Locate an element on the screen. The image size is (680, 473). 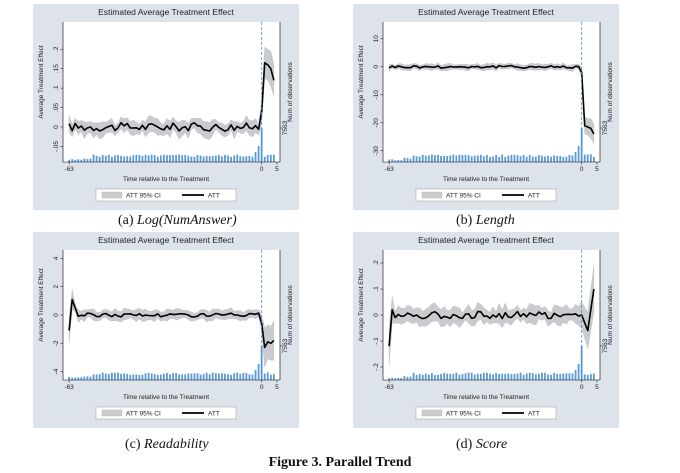
y-axis-label: Average Treatment Effect is located at coordinates (41, 82).